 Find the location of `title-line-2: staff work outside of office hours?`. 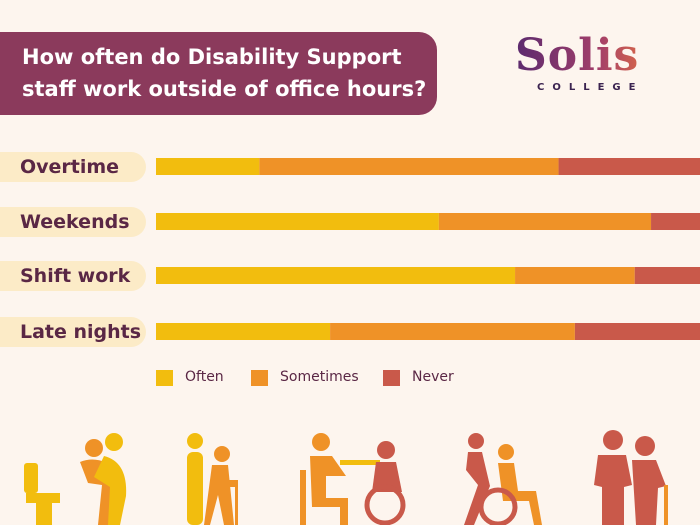

title-line-2: staff work outside of office hours? is located at coordinates (224, 89).